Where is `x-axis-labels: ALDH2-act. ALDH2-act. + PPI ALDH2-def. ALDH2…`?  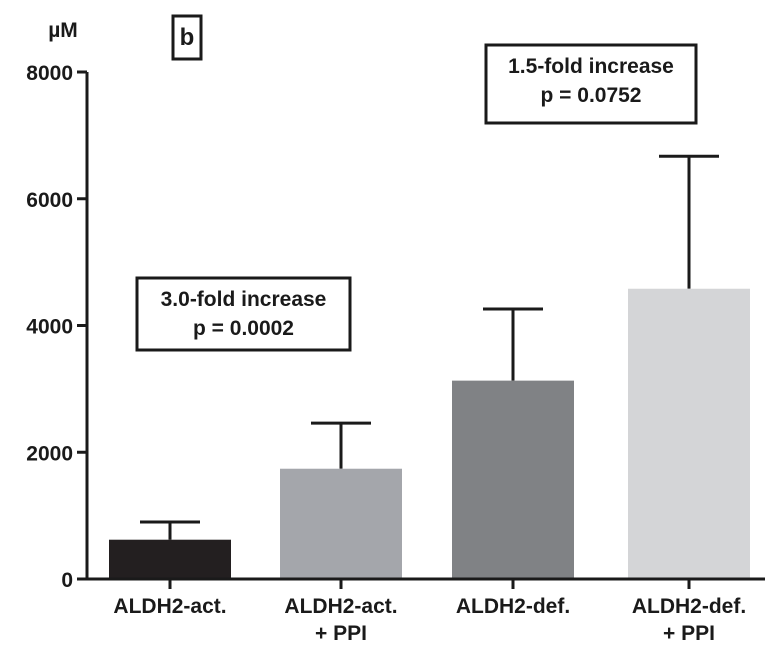
x-axis-labels: ALDH2-act. ALDH2-act. + PPI ALDH2-def. ALDH2… is located at coordinates (429, 620).